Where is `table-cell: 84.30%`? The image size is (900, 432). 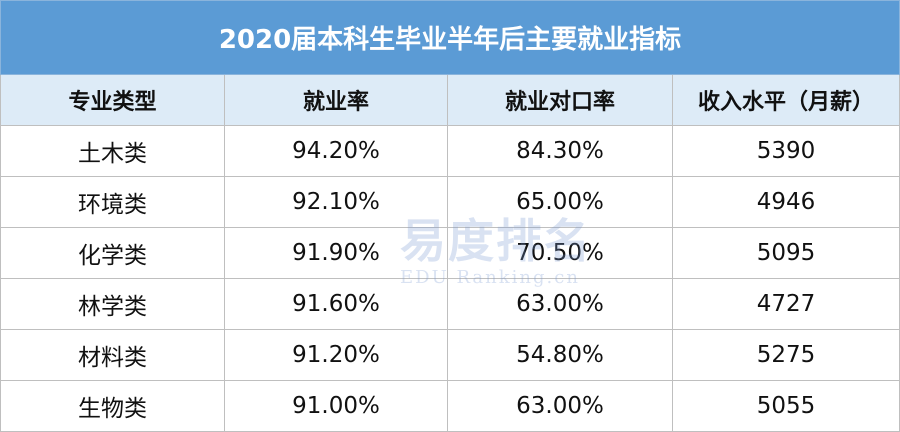 table-cell: 84.30% is located at coordinates (560, 151).